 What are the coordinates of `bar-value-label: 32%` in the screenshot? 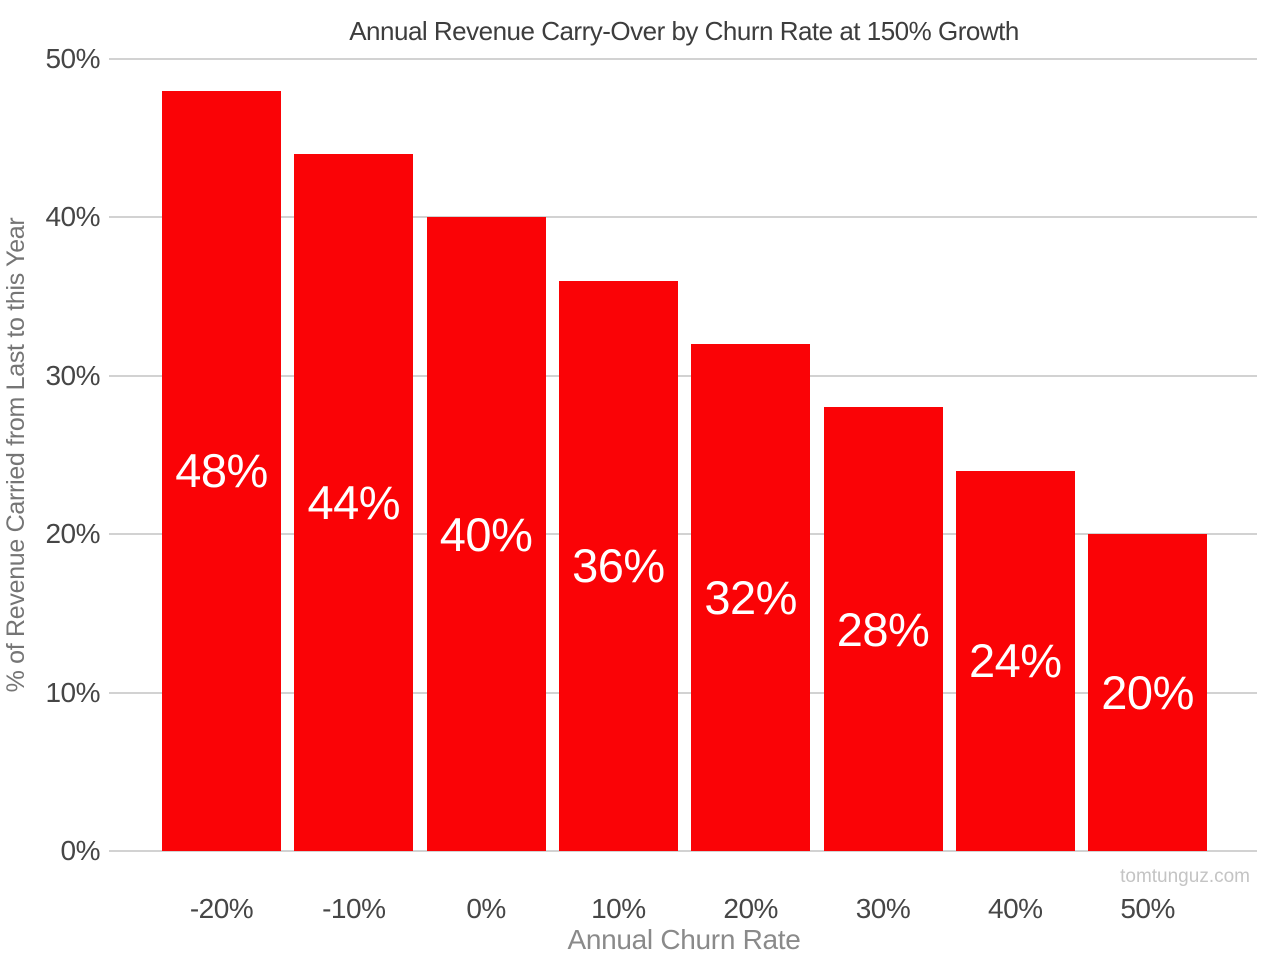 It's located at (750, 598).